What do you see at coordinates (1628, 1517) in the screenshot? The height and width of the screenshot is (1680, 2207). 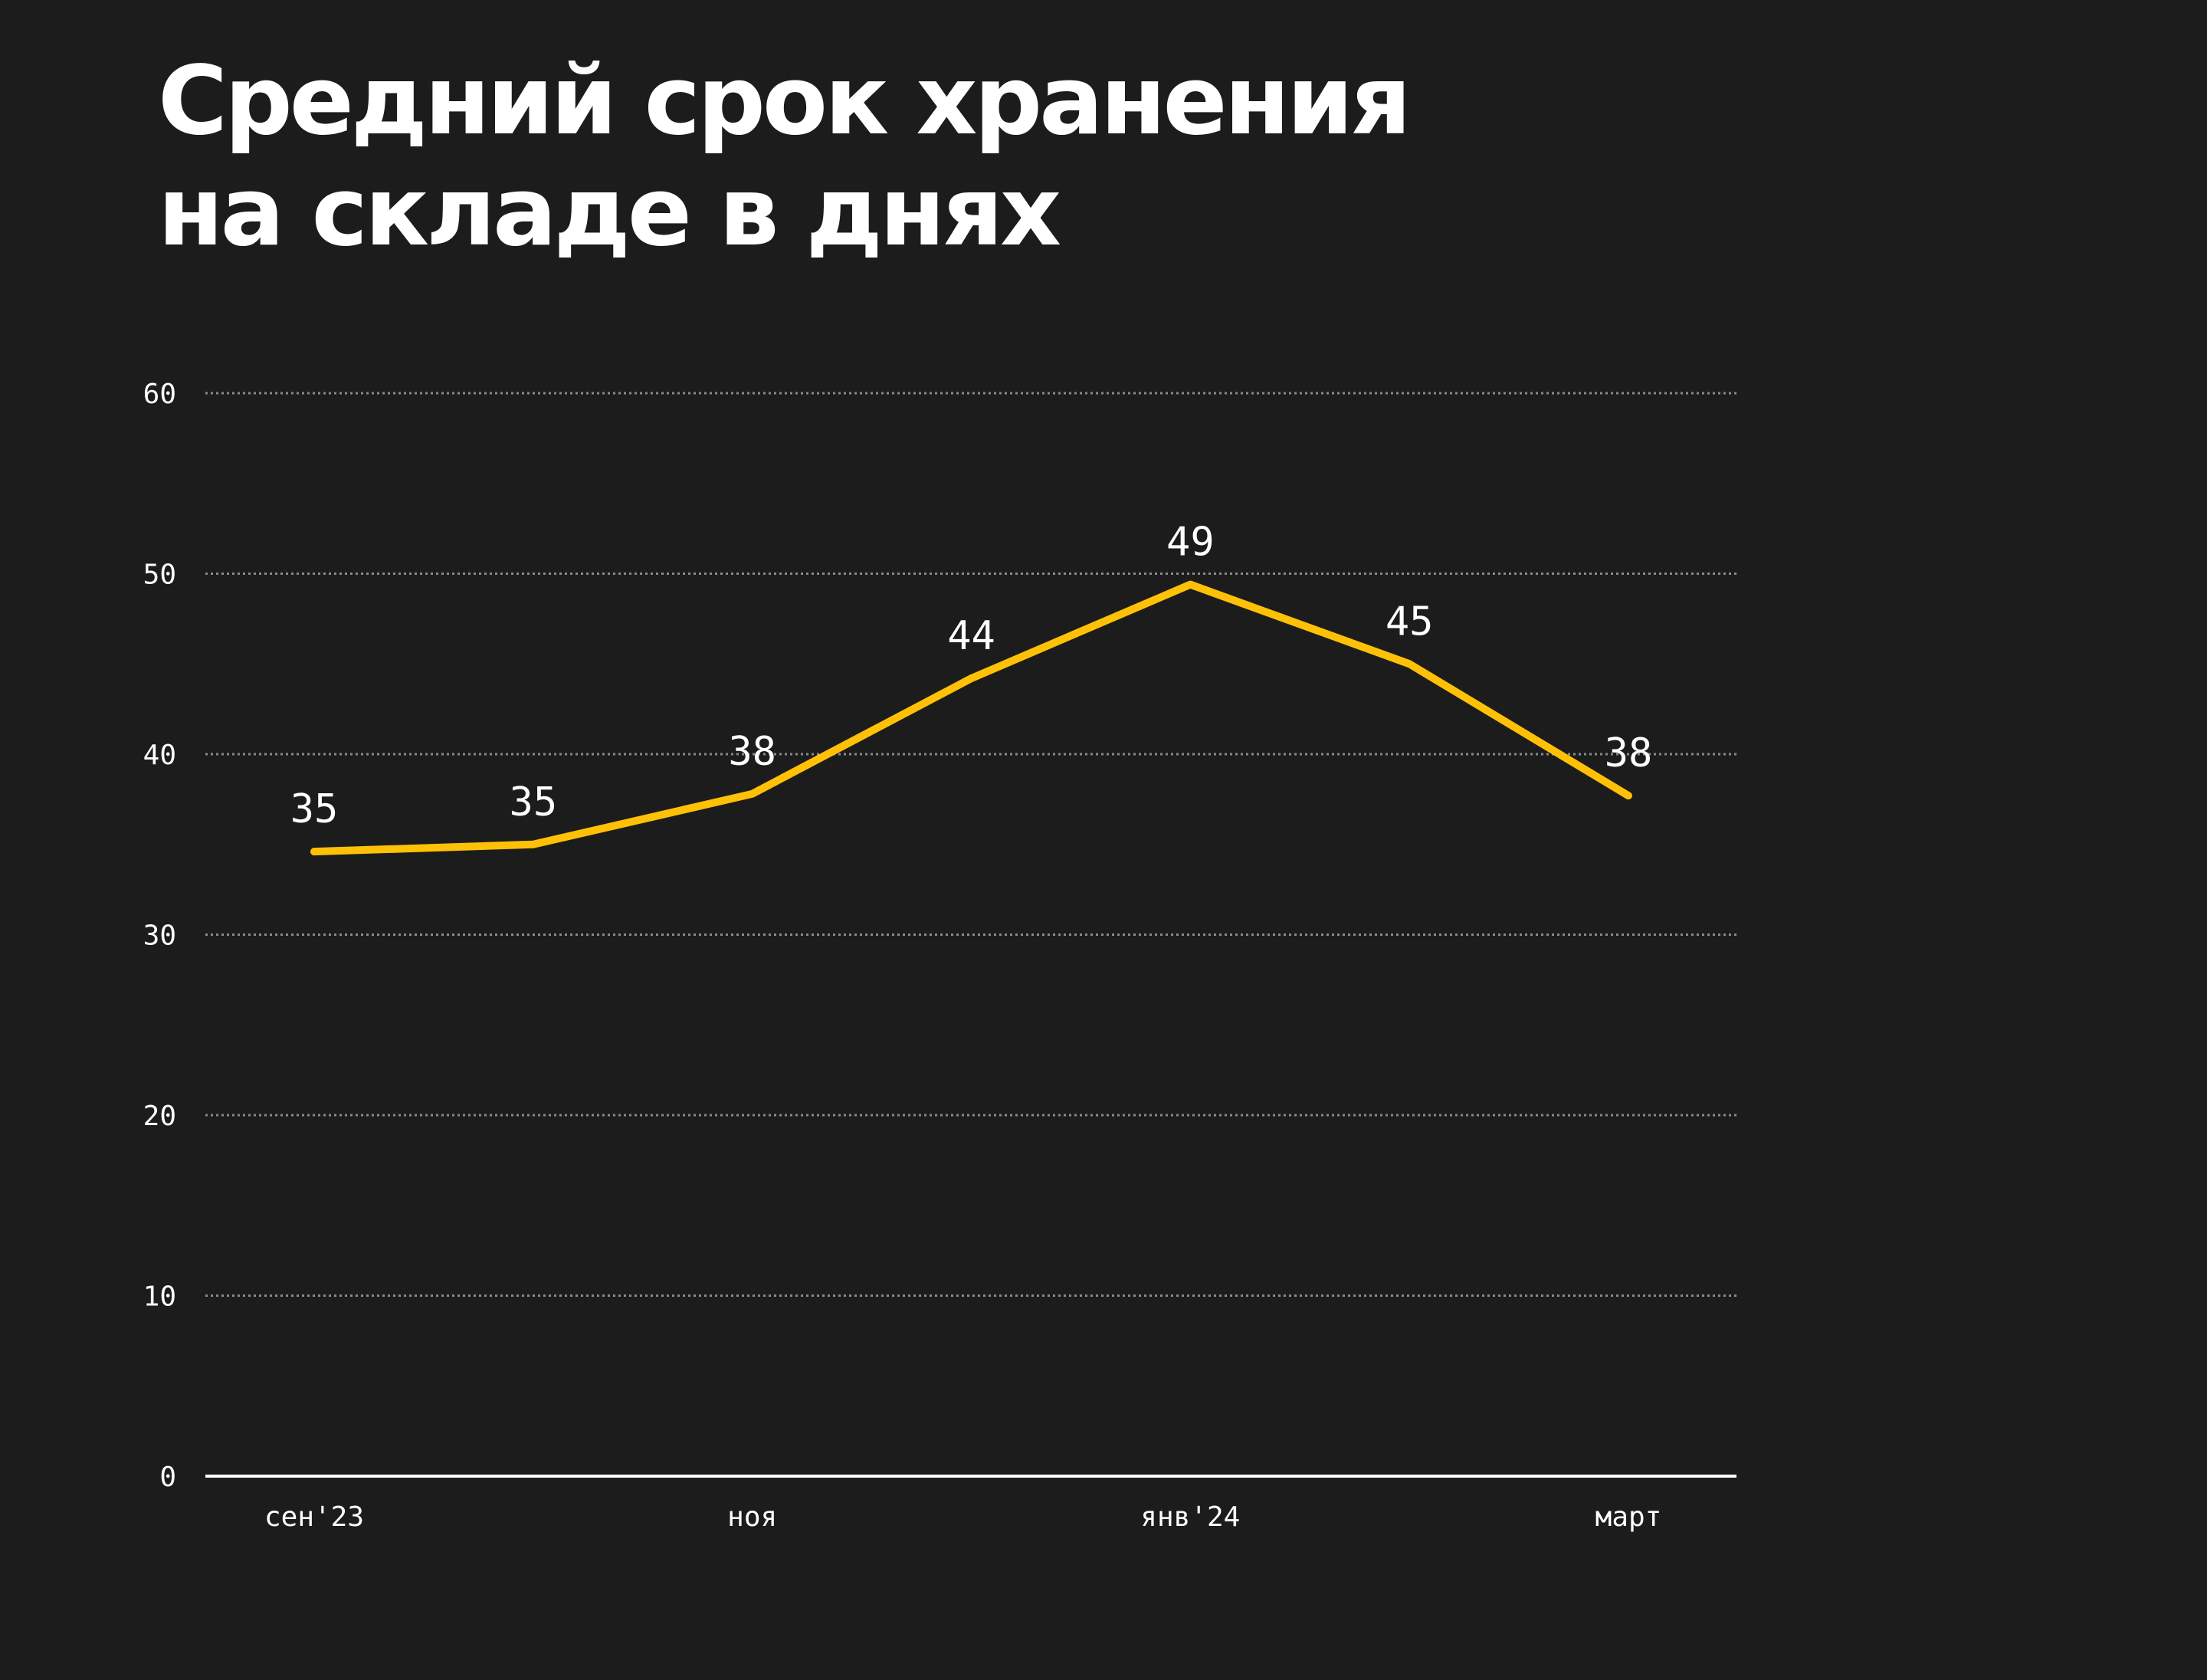 I see `x-tick-label: март` at bounding box center [1628, 1517].